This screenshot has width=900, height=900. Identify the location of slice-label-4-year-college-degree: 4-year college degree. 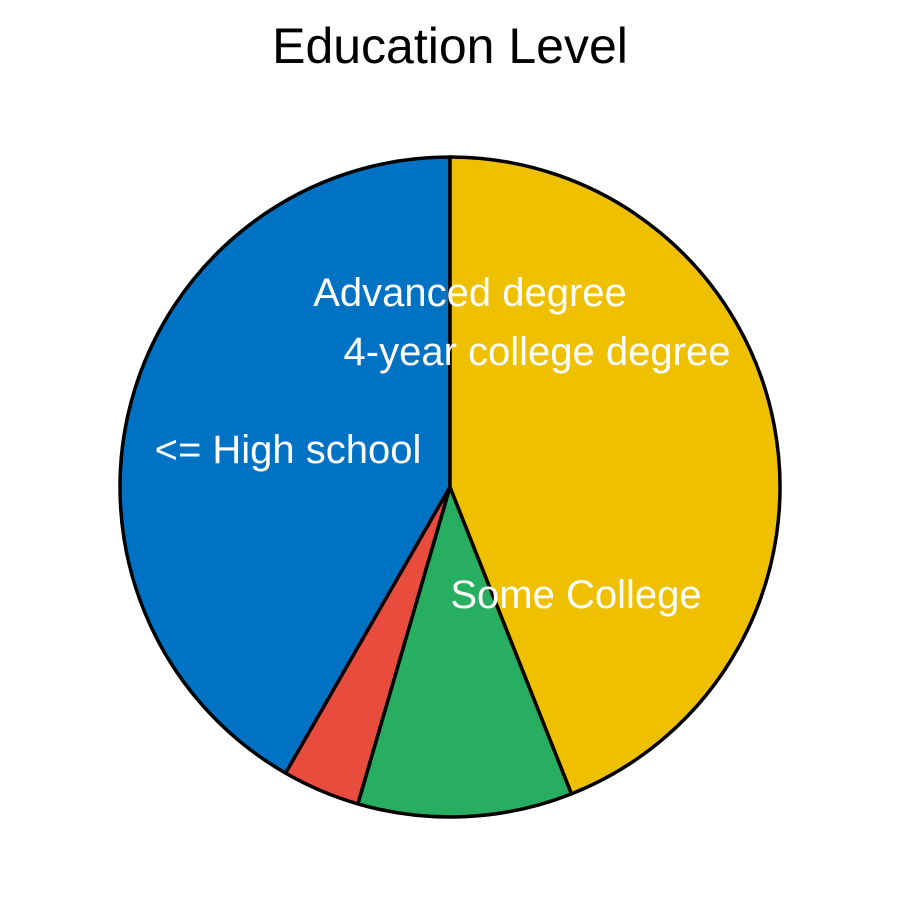
(537, 352).